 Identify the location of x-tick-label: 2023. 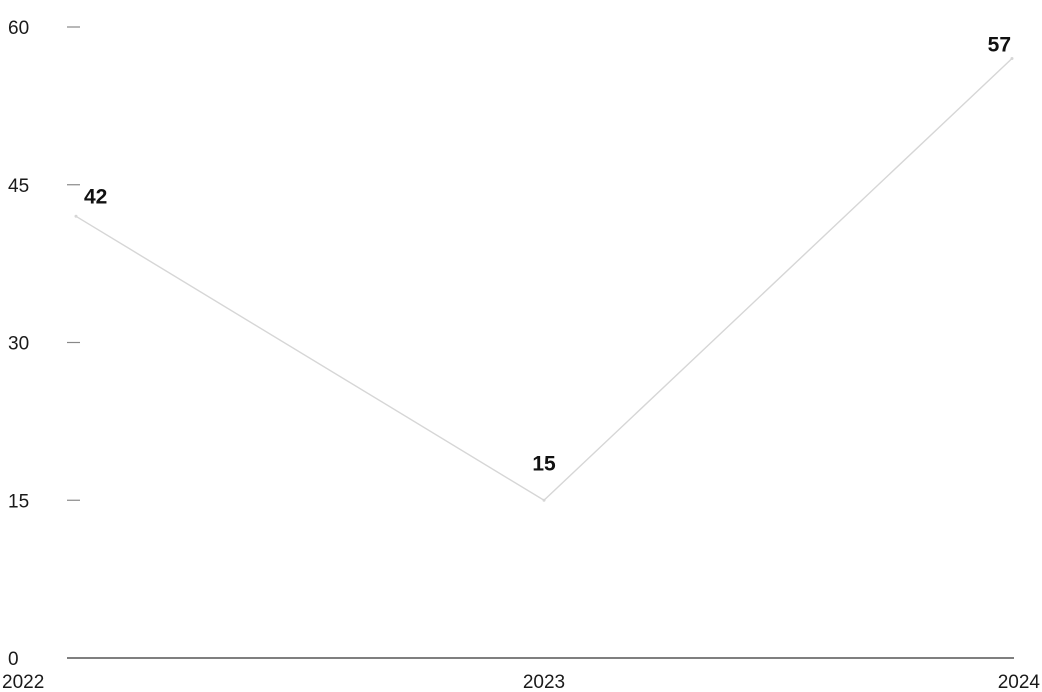
(544, 682).